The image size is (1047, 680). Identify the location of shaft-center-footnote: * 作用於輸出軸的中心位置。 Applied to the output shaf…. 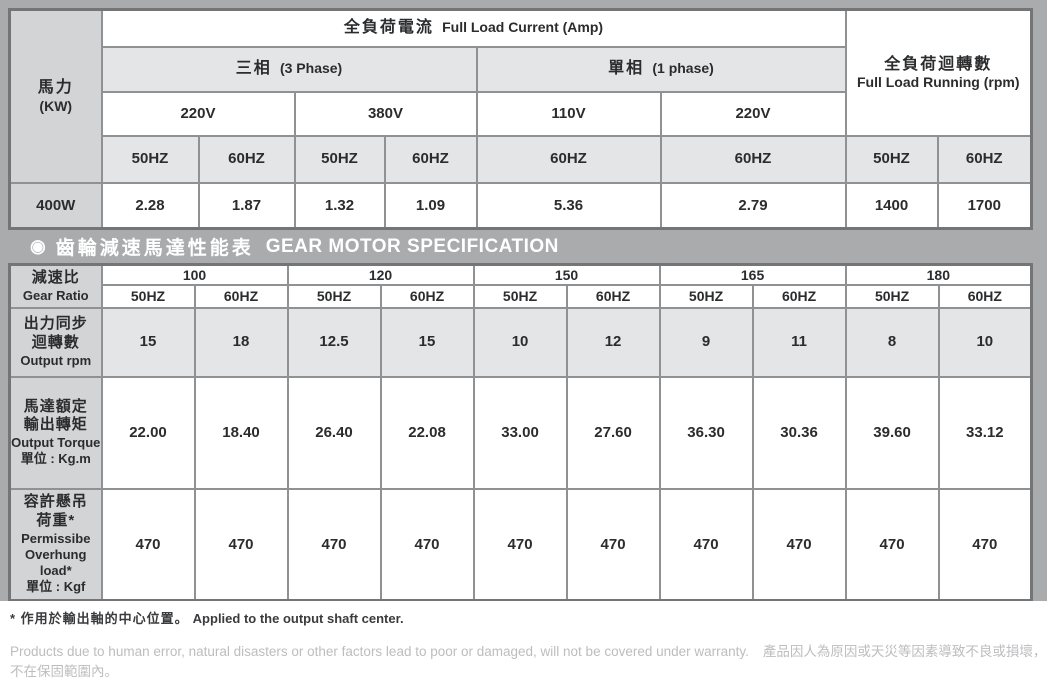
(207, 618).